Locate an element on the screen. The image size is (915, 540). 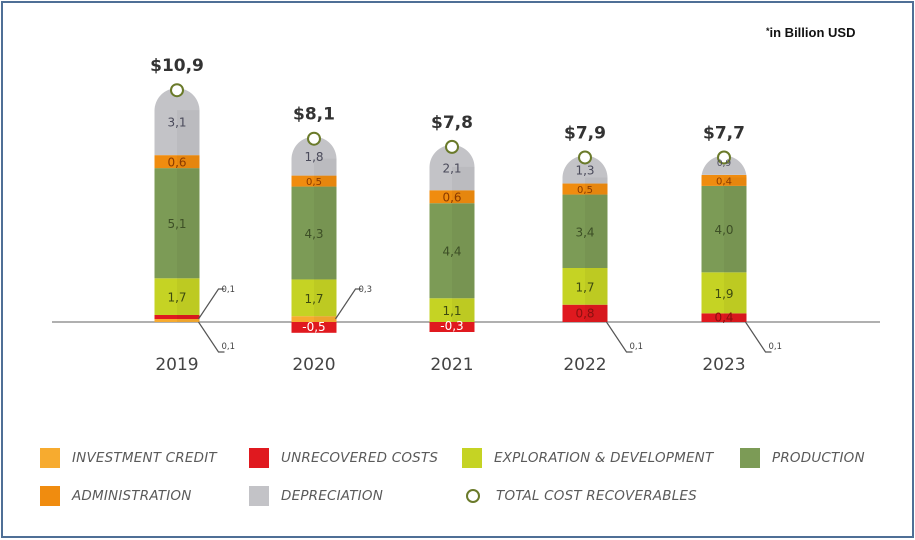
segment-label-unrecovered-costs: 0,8 is located at coordinates (584, 313).